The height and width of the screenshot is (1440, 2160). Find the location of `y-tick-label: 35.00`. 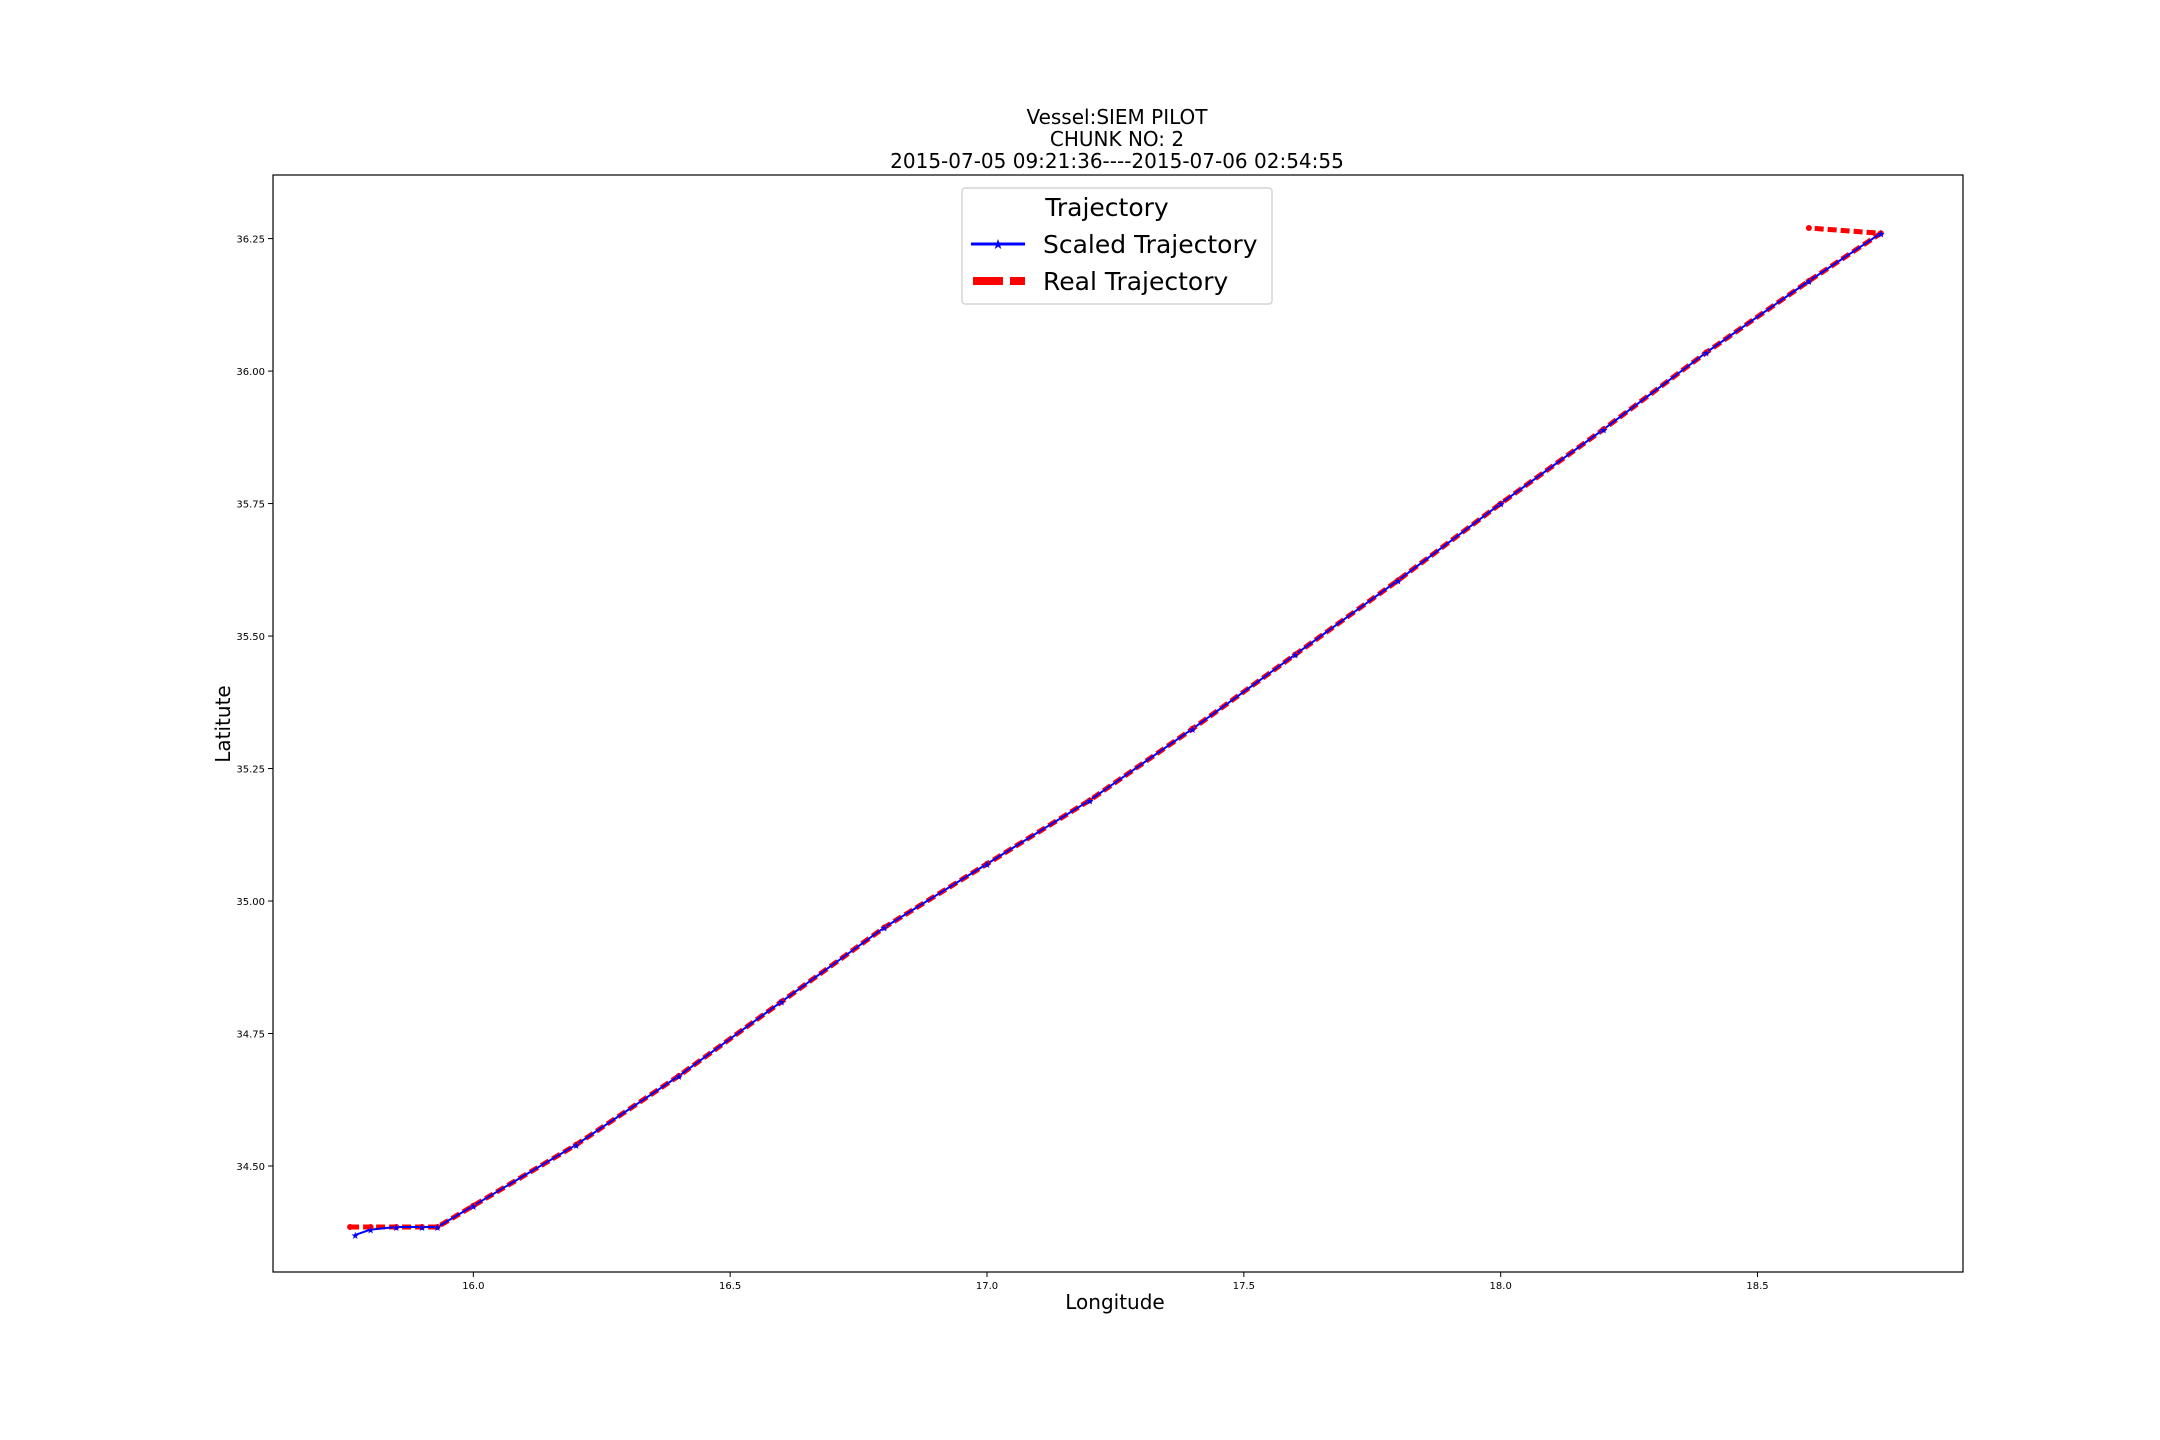

y-tick-label: 35.00 is located at coordinates (250, 902).